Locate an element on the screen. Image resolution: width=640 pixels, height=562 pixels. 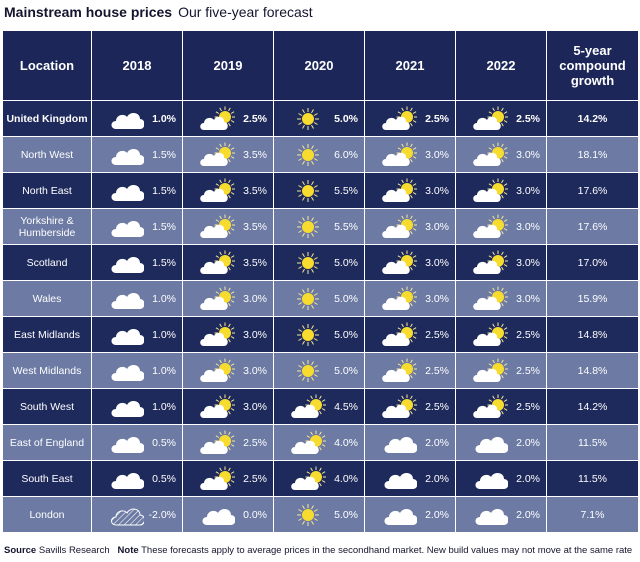
table-row: Scotland 1.5% 3.5% 5.0% 3.0% 3.0% 17.0% is located at coordinates (320, 262).